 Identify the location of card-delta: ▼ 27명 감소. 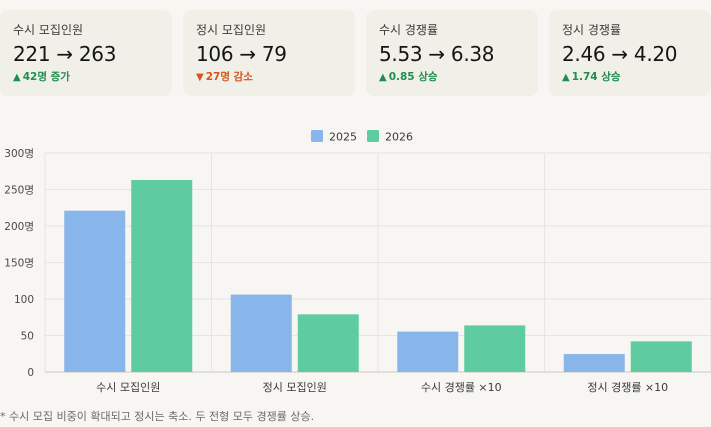
(269, 77).